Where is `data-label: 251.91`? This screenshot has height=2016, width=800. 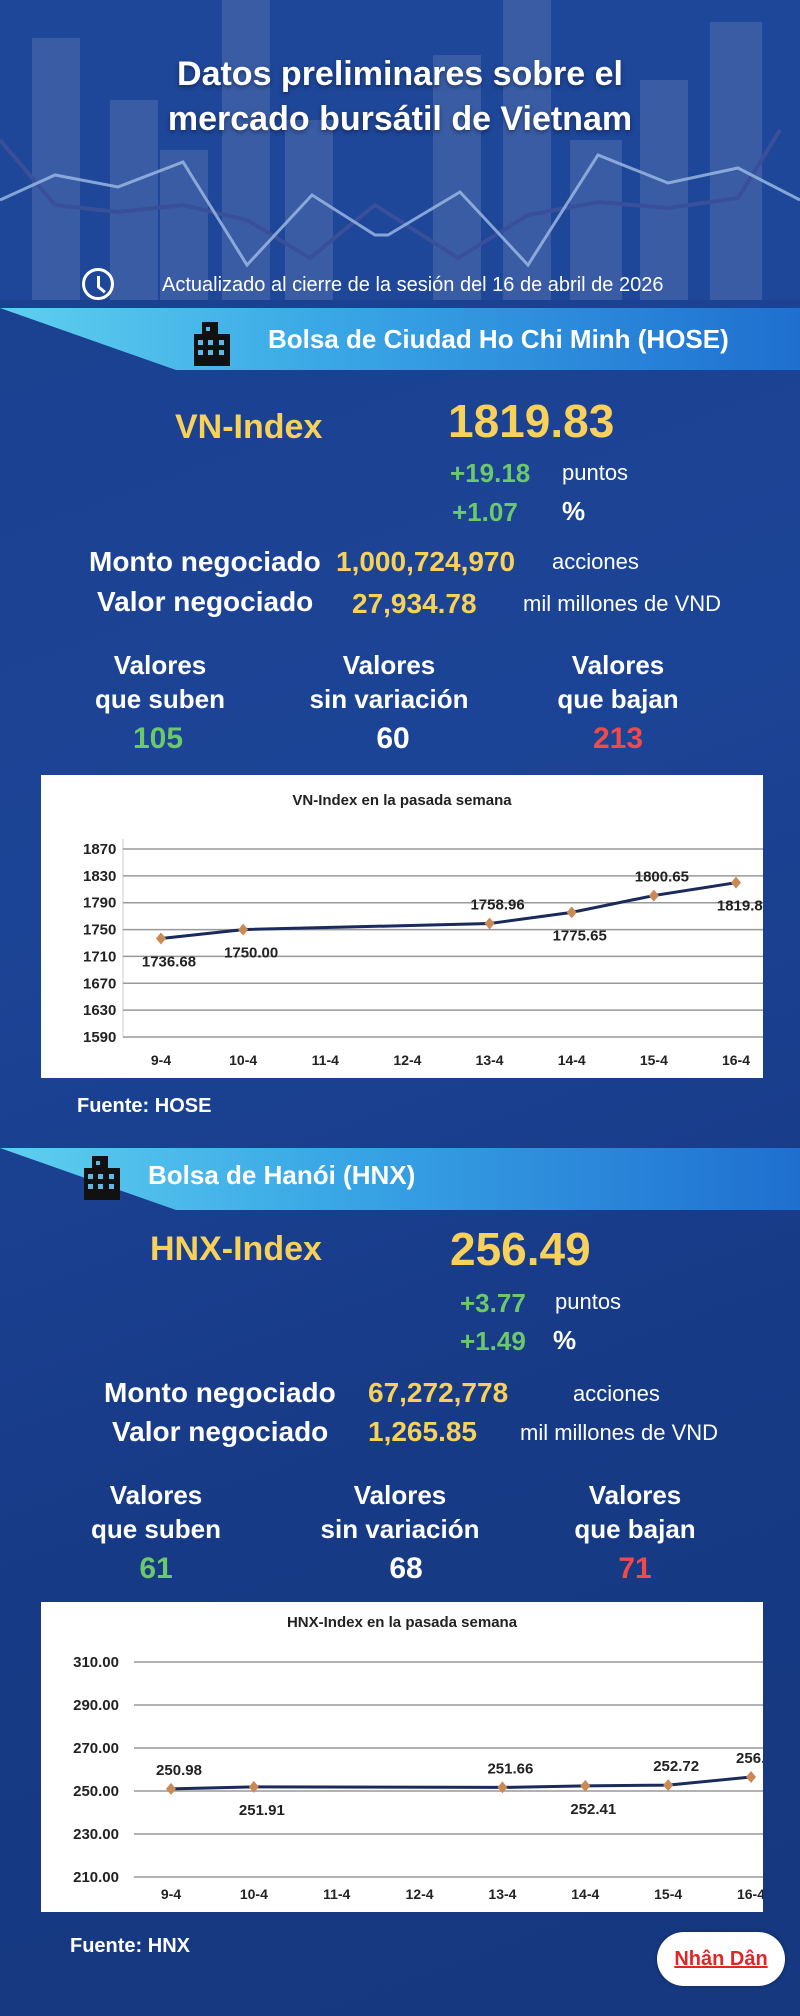
data-label: 251.91 is located at coordinates (262, 1810).